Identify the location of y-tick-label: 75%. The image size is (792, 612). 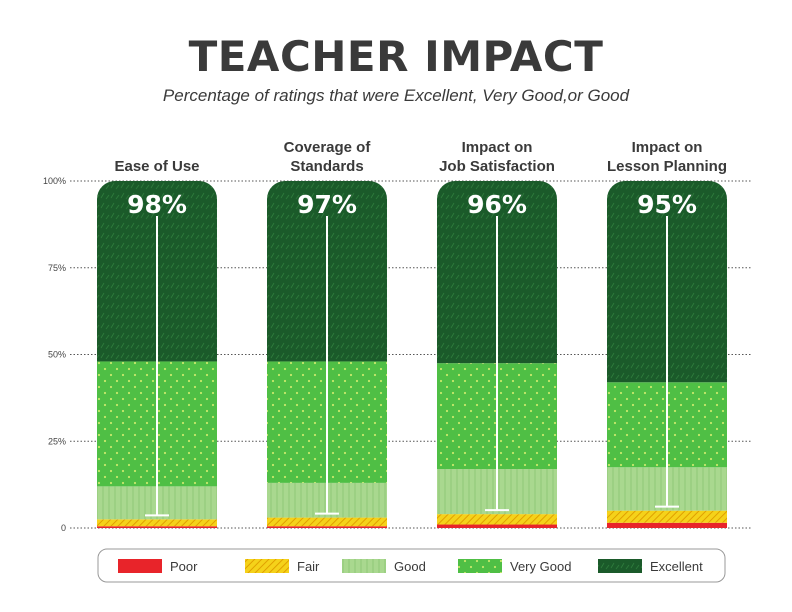
(57, 268).